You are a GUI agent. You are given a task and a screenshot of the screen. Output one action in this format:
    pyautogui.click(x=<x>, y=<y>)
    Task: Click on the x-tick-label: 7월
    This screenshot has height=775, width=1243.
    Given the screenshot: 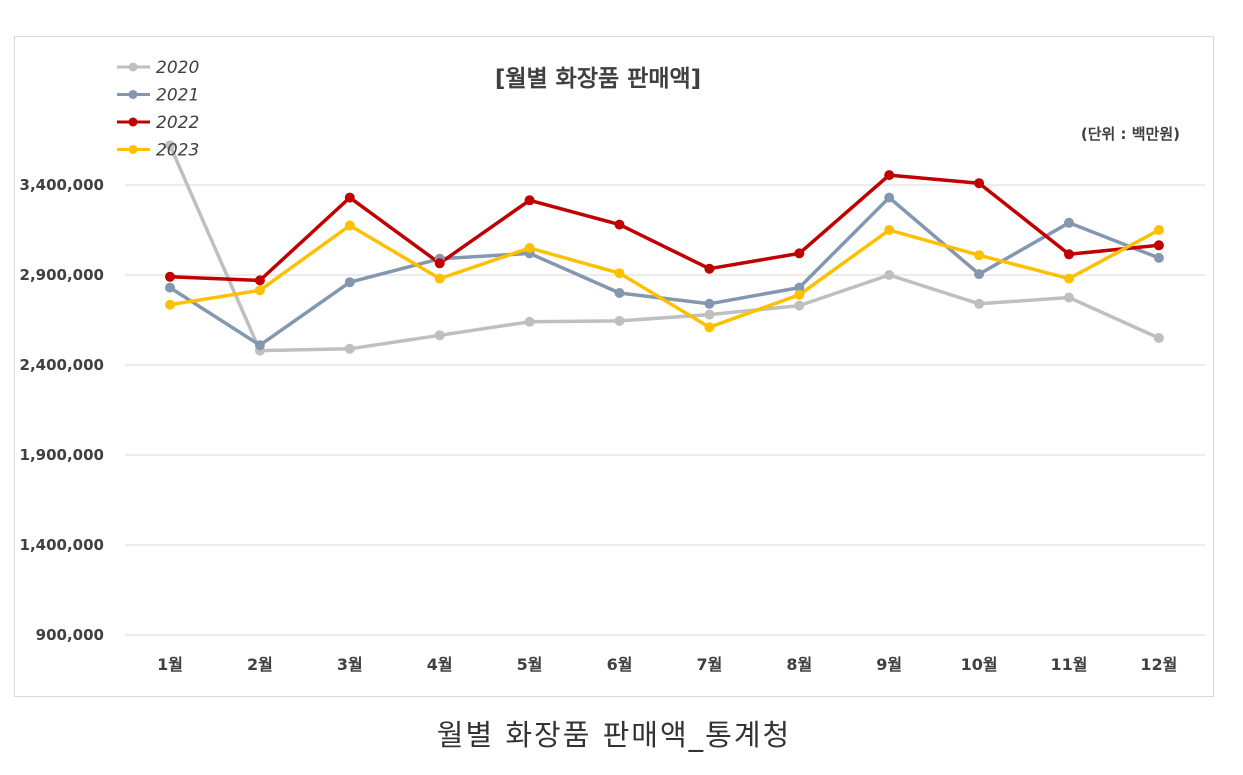 What is the action you would take?
    pyautogui.click(x=709, y=664)
    